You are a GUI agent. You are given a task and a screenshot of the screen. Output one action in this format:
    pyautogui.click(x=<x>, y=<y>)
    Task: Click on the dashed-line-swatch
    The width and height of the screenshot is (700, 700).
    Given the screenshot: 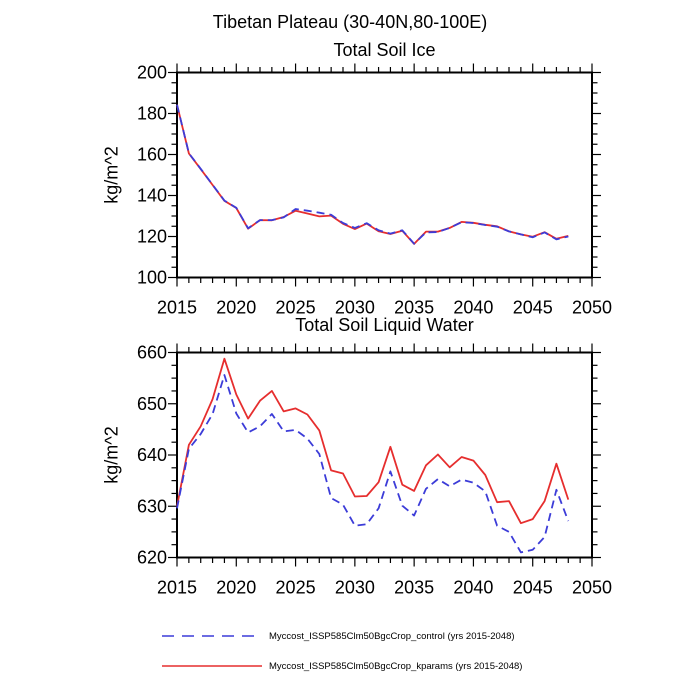 What is the action you would take?
    pyautogui.click(x=212, y=636)
    